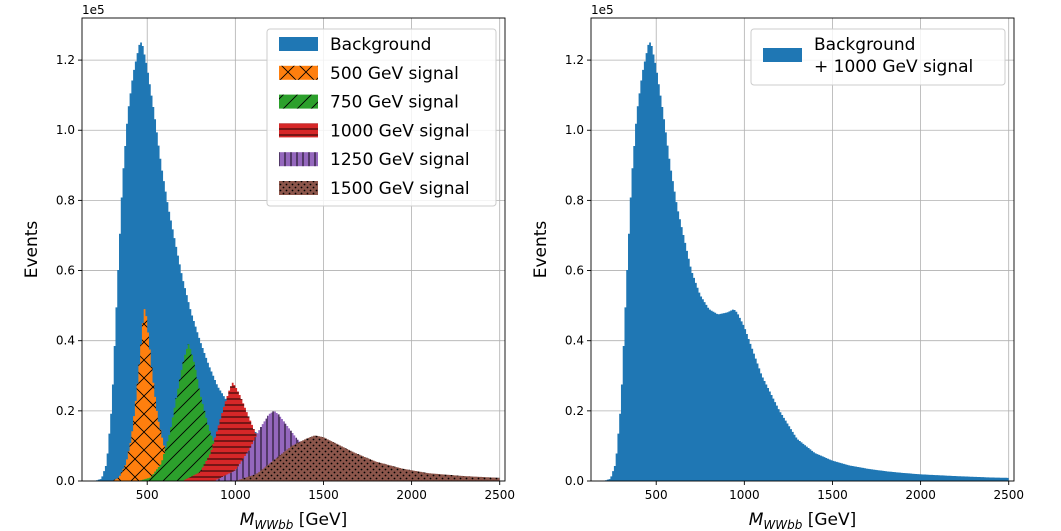 This screenshot has height=531, width=1061. I want to click on legend-label-line: 1250 GeV signal, so click(400, 160).